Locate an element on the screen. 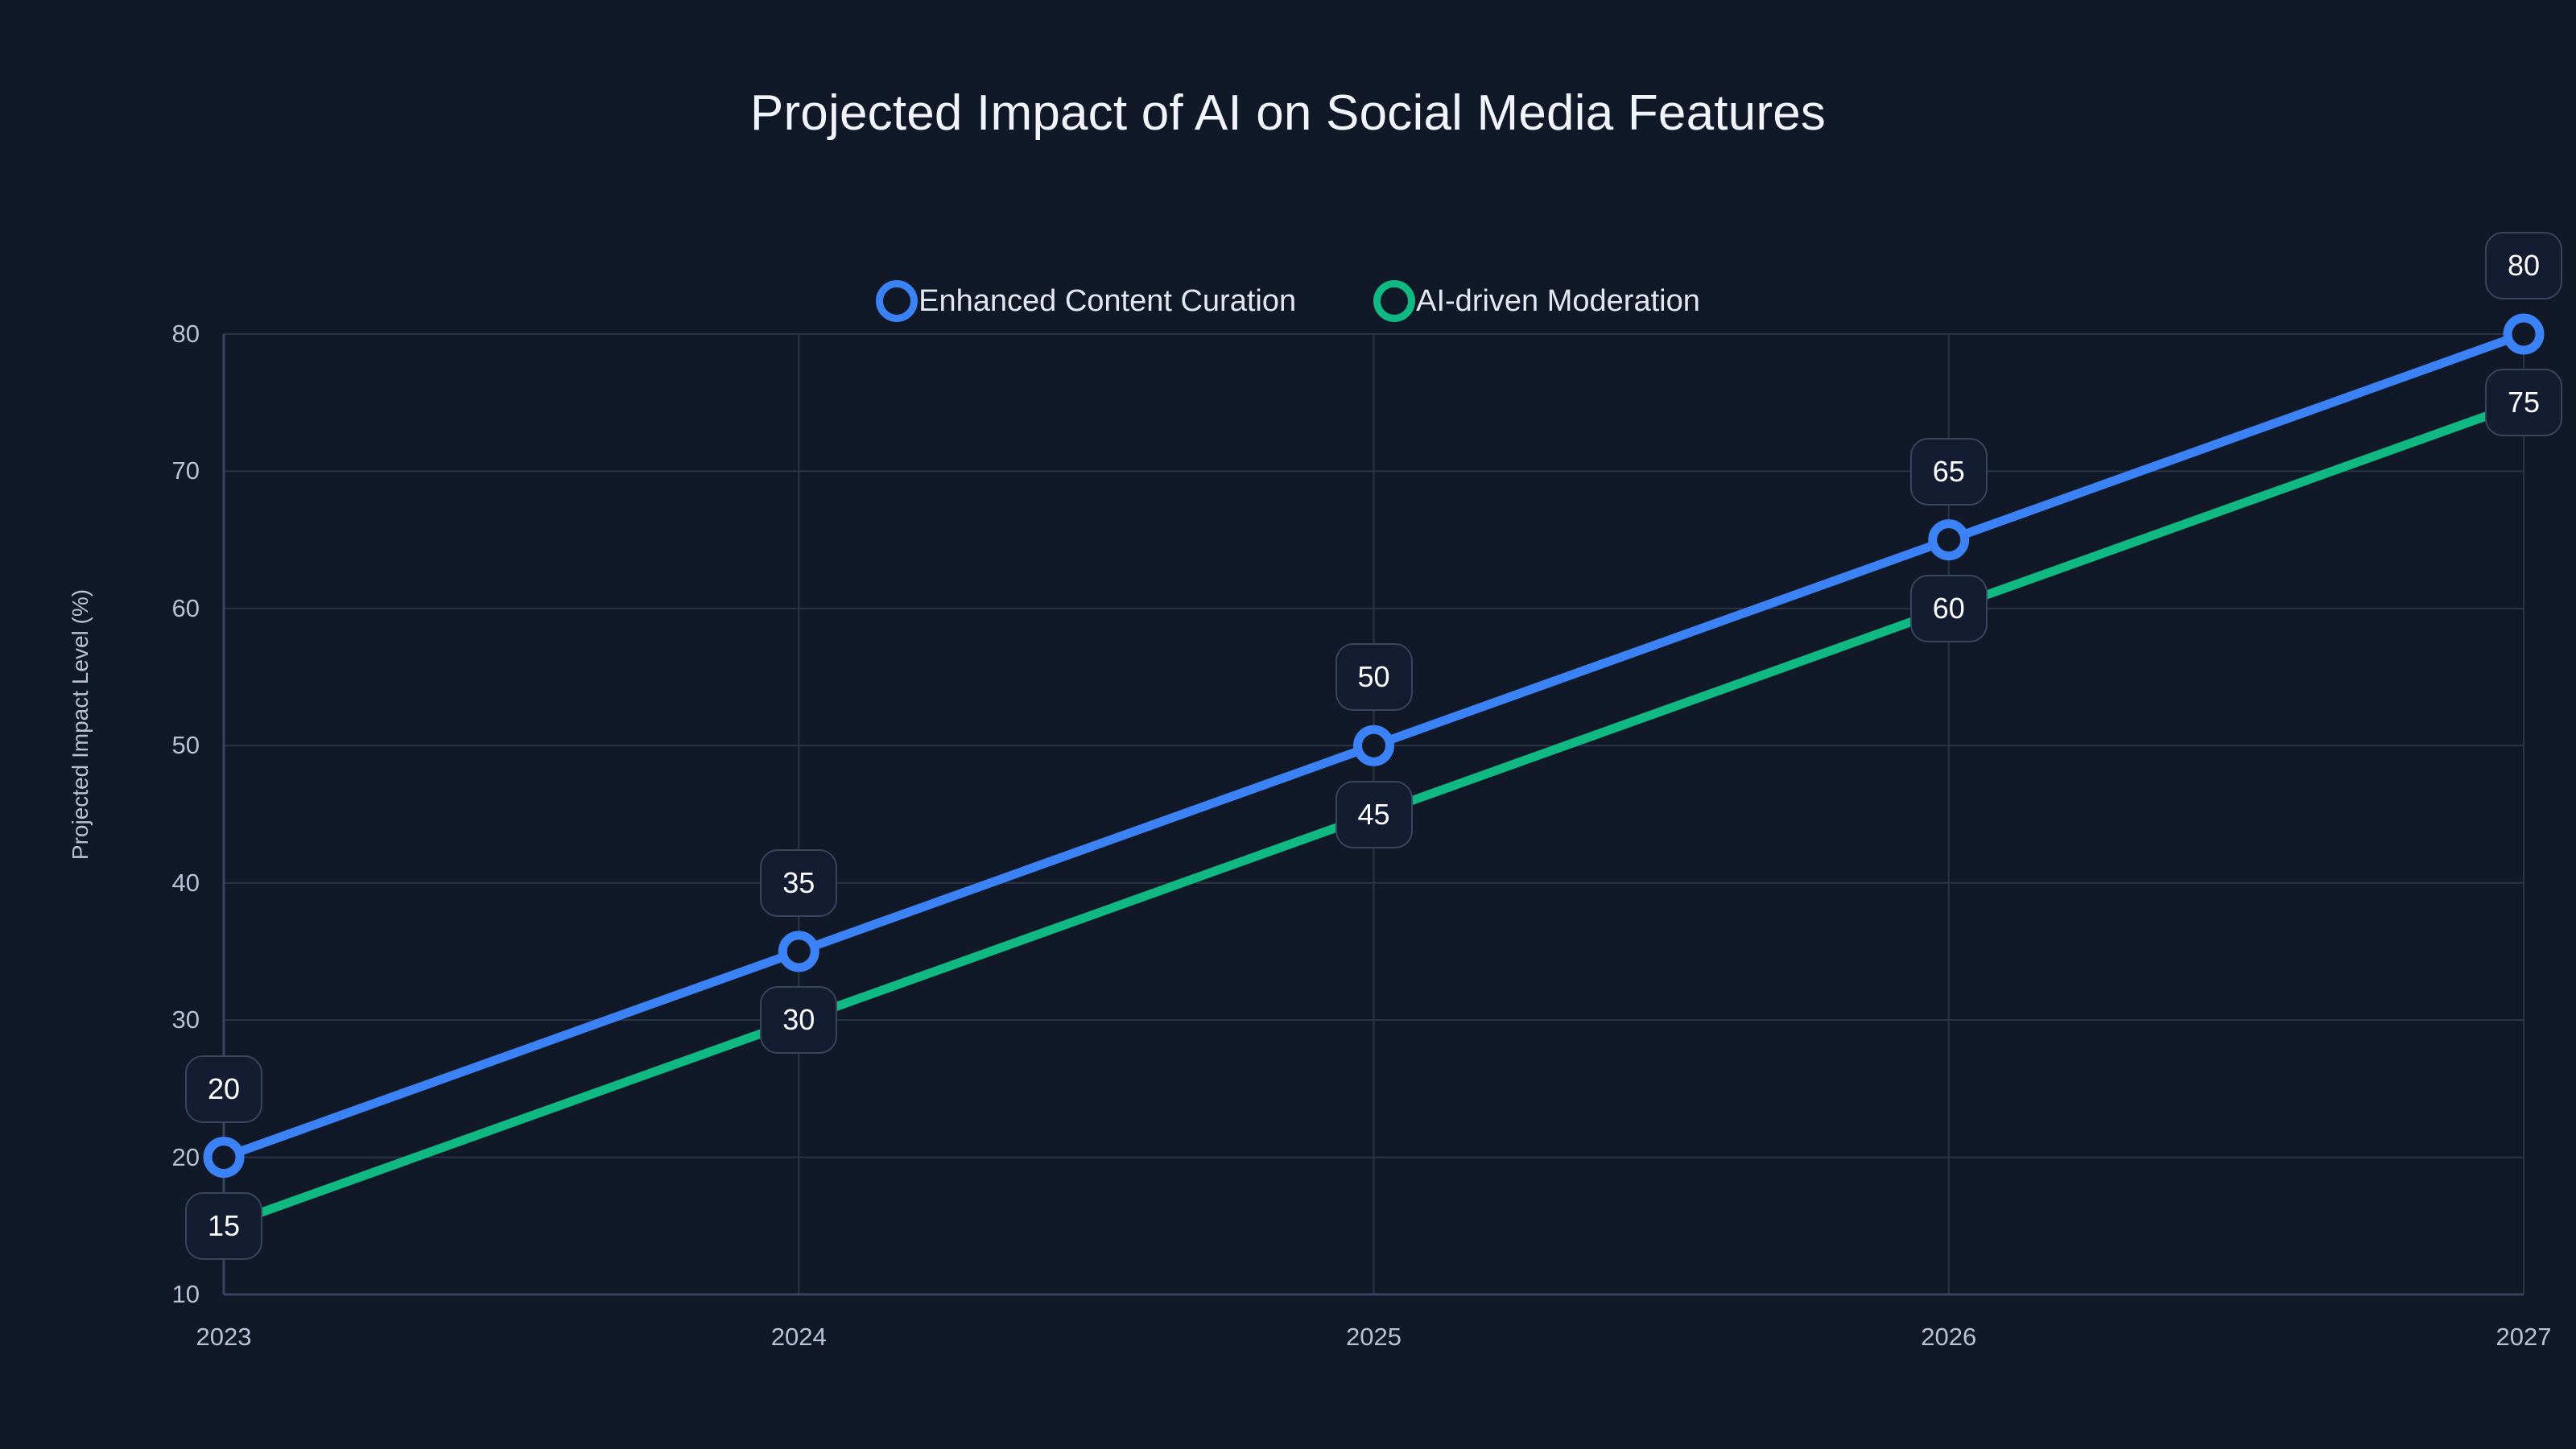 Image resolution: width=2576 pixels, height=1449 pixels. data-point-label: 60 is located at coordinates (1948, 608).